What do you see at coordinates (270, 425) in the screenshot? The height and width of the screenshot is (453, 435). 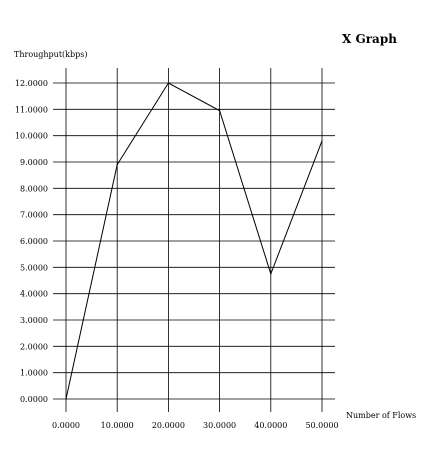 I see `x-tick-label: 40.0000` at bounding box center [270, 425].